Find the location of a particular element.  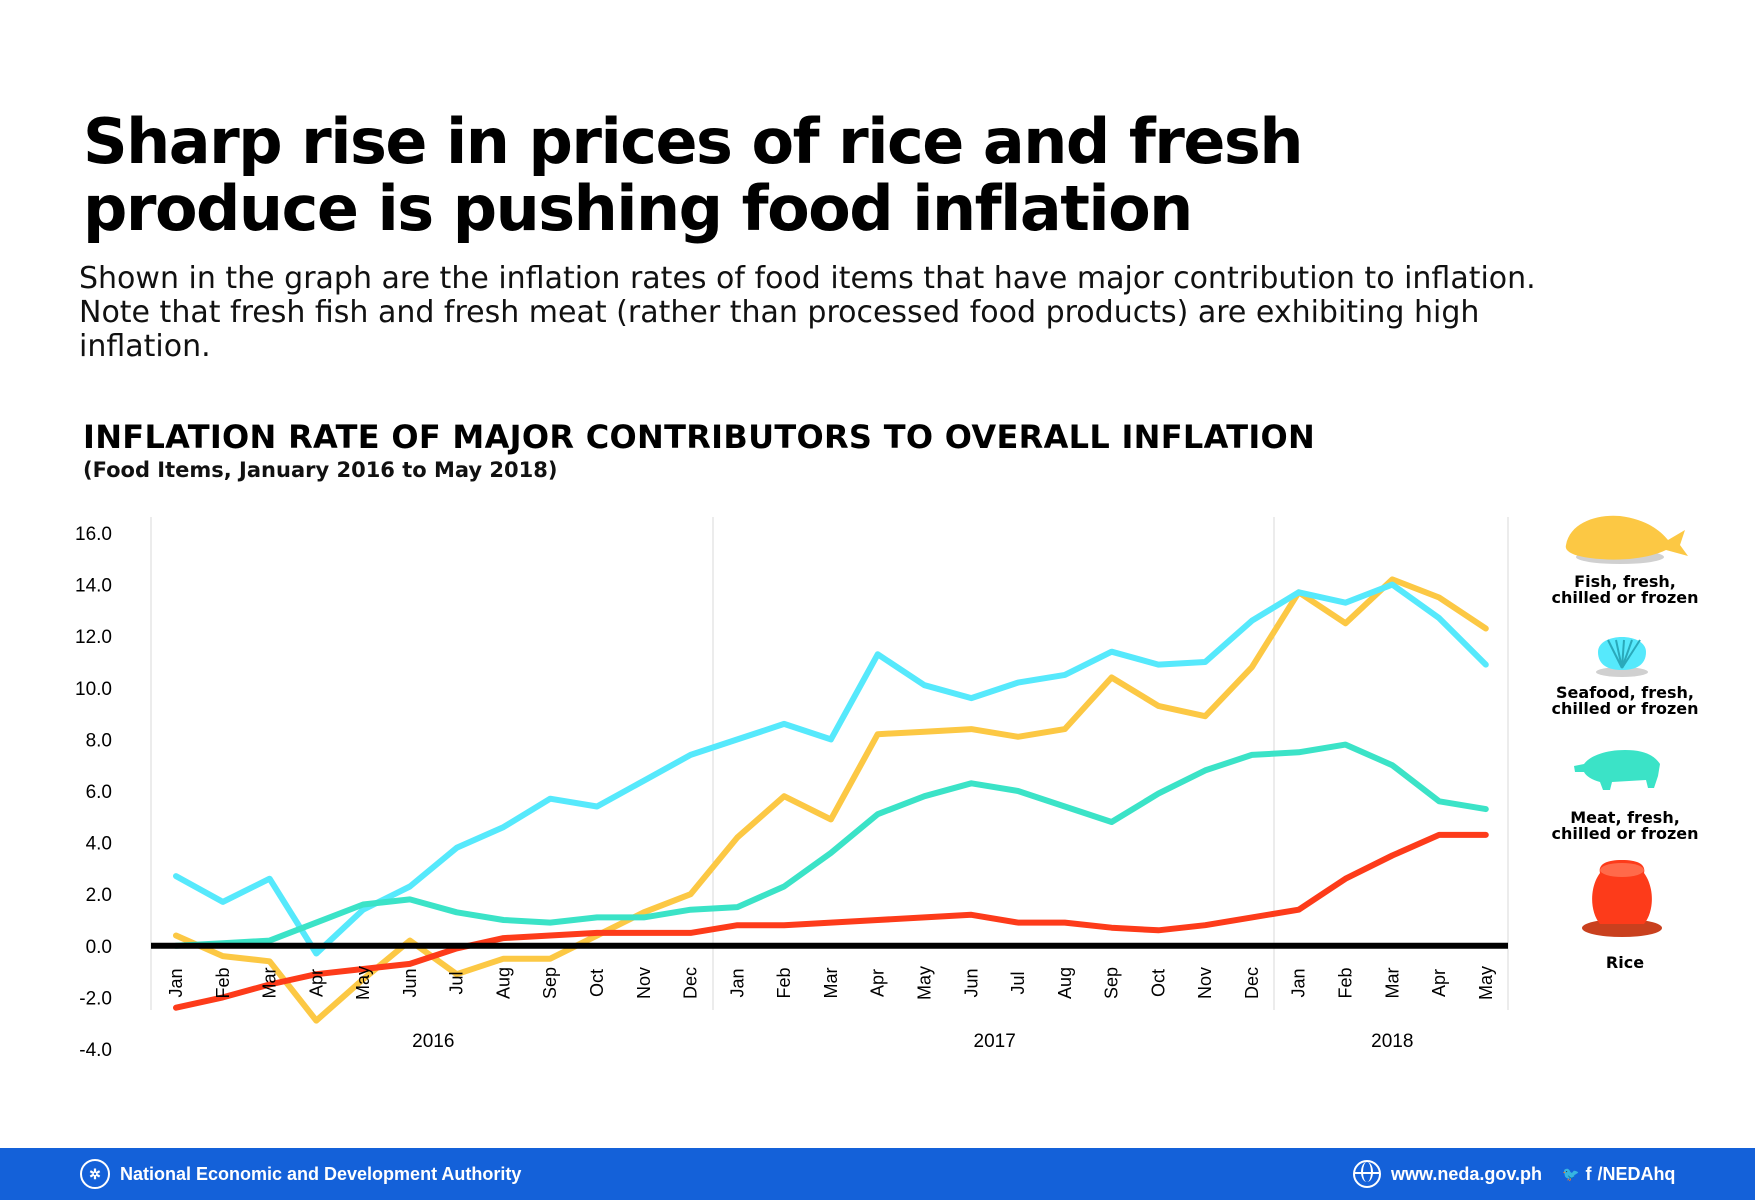

legend-label-line: Seafood, fresh, is located at coordinates (1625, 692).